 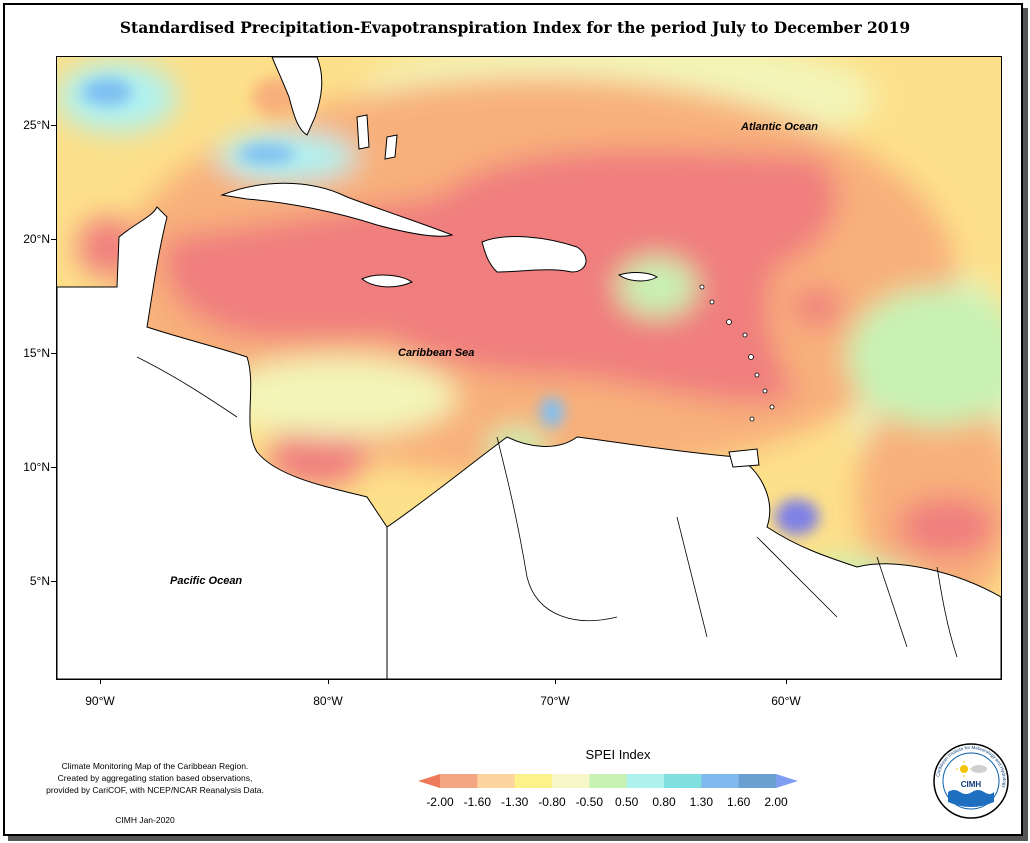 I want to click on lat-tick-5n: 5°N, so click(x=39, y=581).